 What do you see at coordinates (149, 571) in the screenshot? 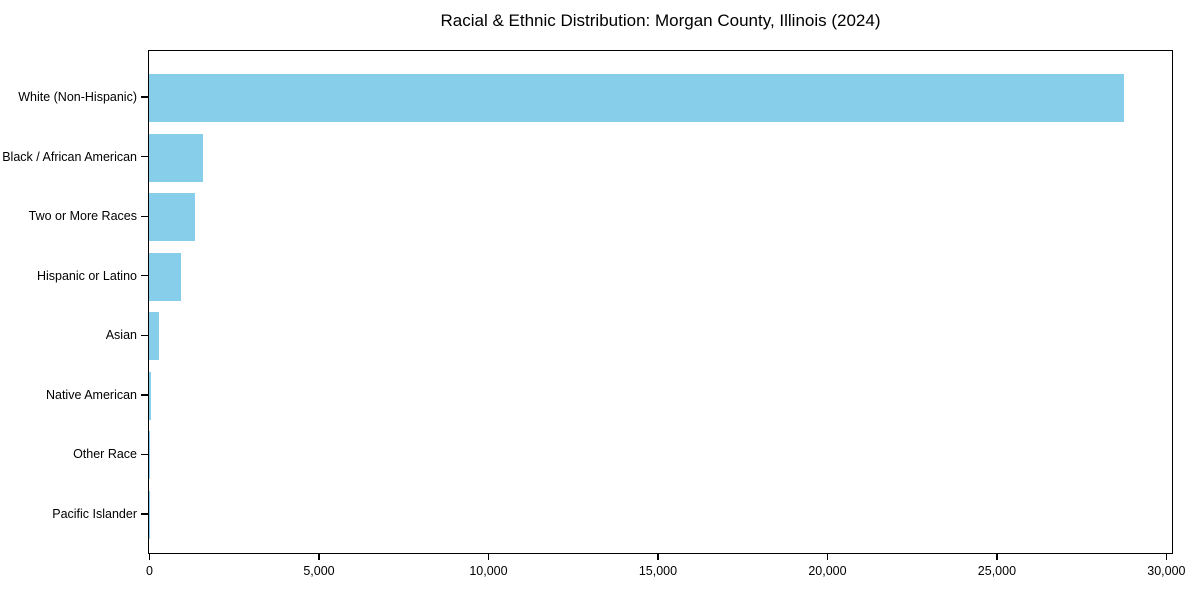
I see `x-tick-label-0: 0` at bounding box center [149, 571].